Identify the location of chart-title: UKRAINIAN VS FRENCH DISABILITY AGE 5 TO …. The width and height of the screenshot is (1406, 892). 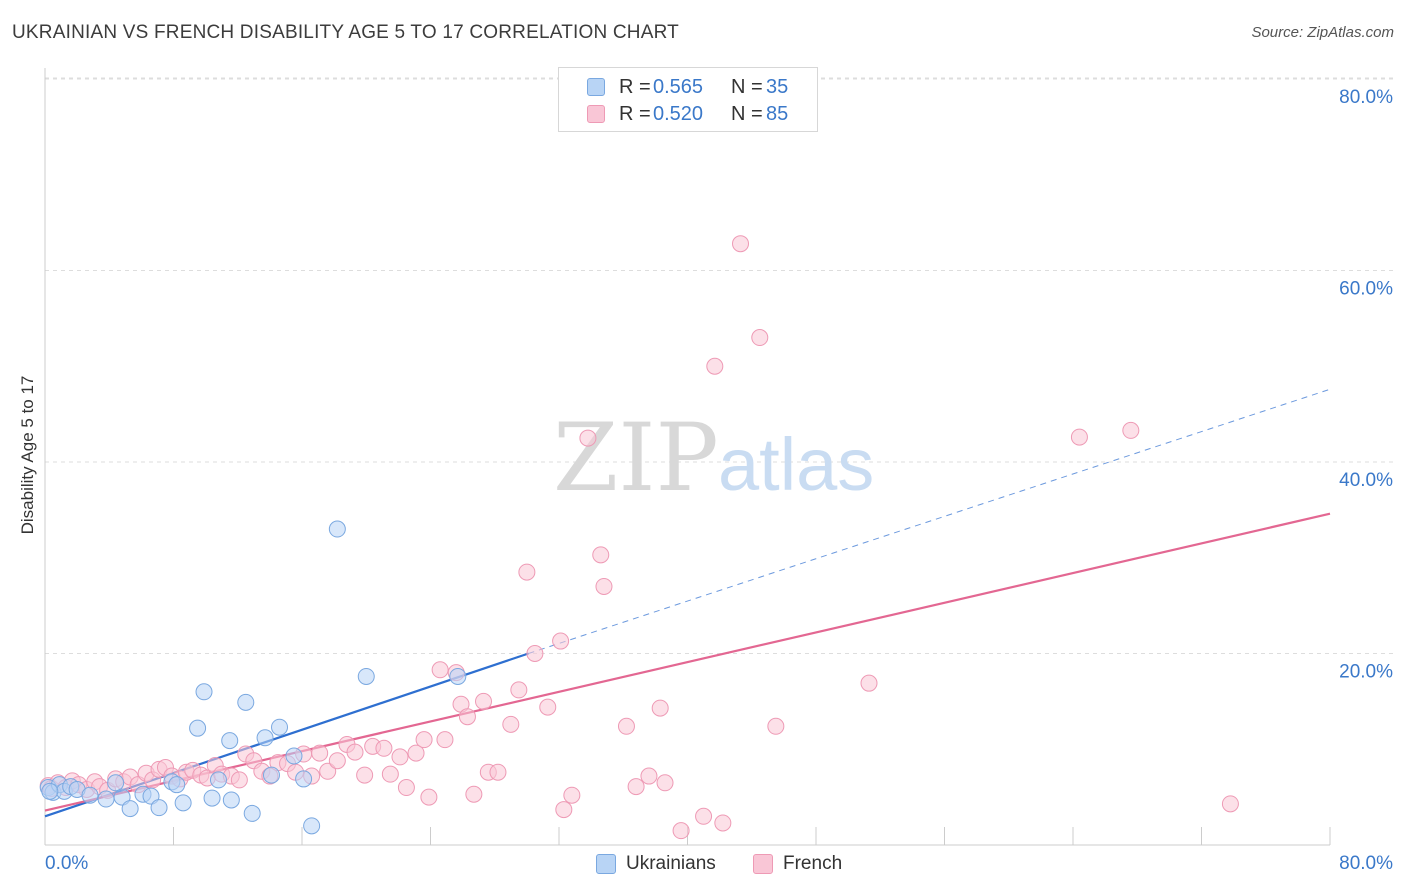
(345, 32).